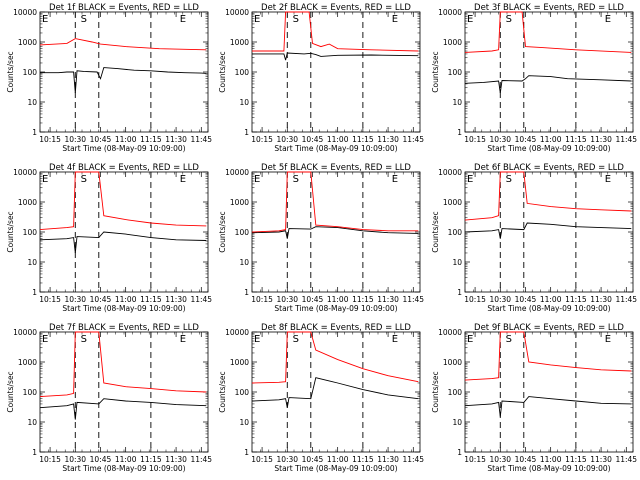 The image size is (640, 480). What do you see at coordinates (124, 8) in the screenshot?
I see `panel-title: Det 1f BLACK = Events, RED = LLD` at bounding box center [124, 8].